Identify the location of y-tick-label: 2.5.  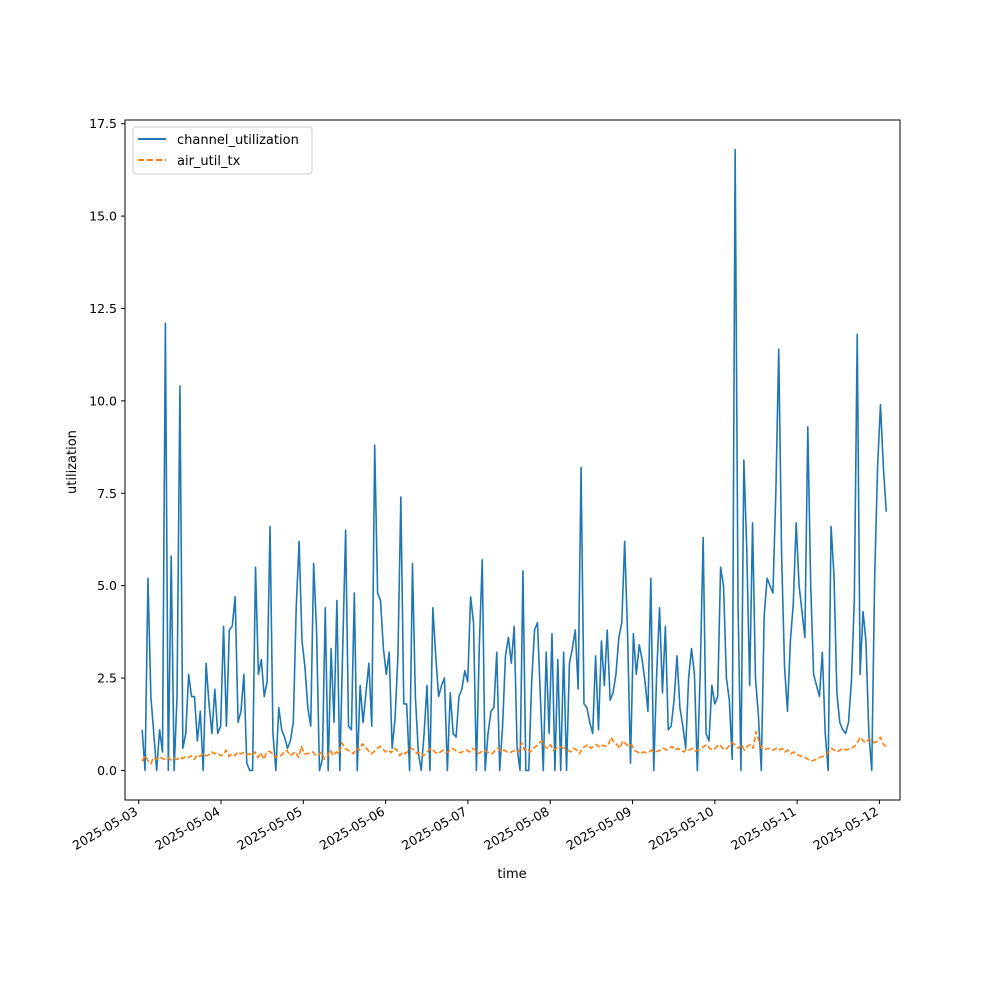
(107, 678).